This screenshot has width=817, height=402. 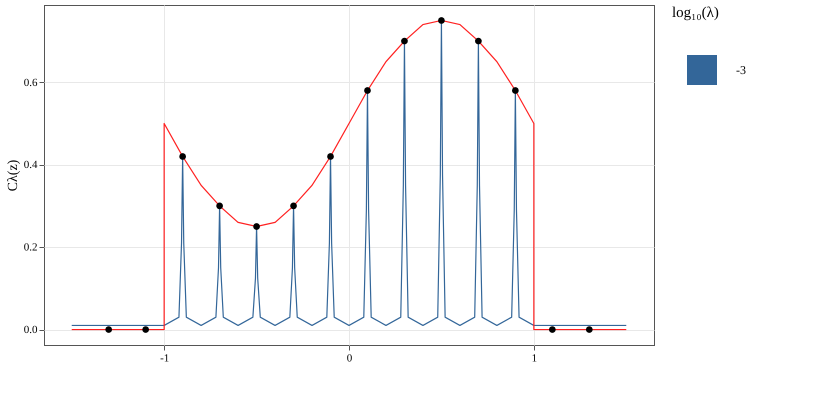 What do you see at coordinates (31, 248) in the screenshot?
I see `y-tick-label: 0.2` at bounding box center [31, 248].